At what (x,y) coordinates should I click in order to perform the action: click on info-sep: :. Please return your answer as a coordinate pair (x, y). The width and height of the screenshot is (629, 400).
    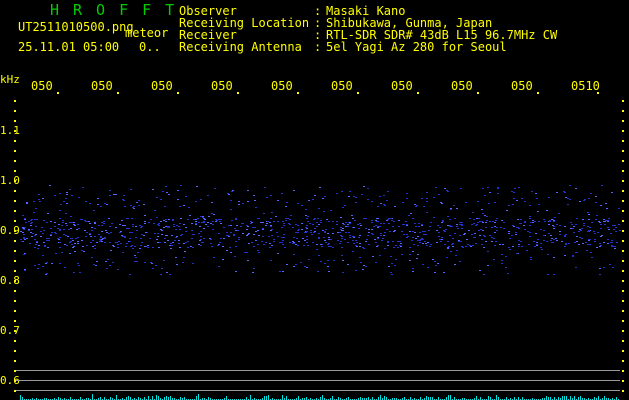
    Looking at the image, I should click on (318, 11).